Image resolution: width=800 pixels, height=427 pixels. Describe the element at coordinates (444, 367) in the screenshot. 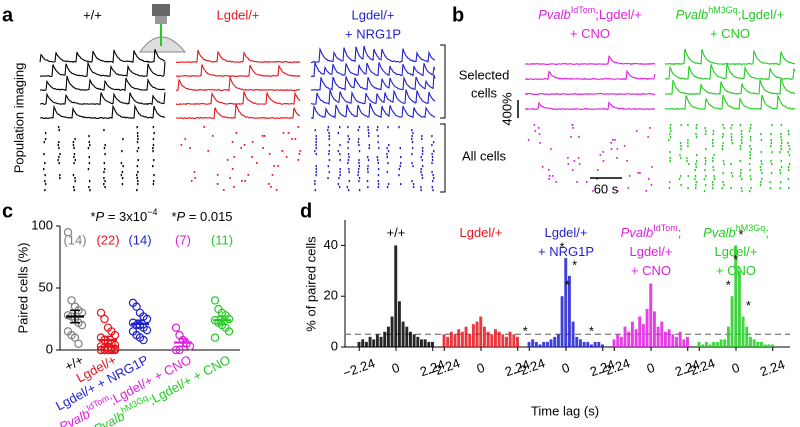

I see `x-tick-label: −2.24` at that location.